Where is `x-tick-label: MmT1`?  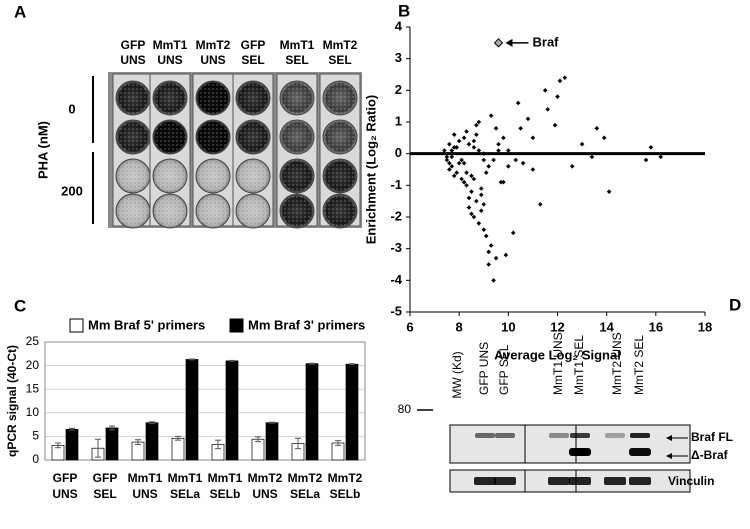
x-tick-label: MmT1 is located at coordinates (225, 478).